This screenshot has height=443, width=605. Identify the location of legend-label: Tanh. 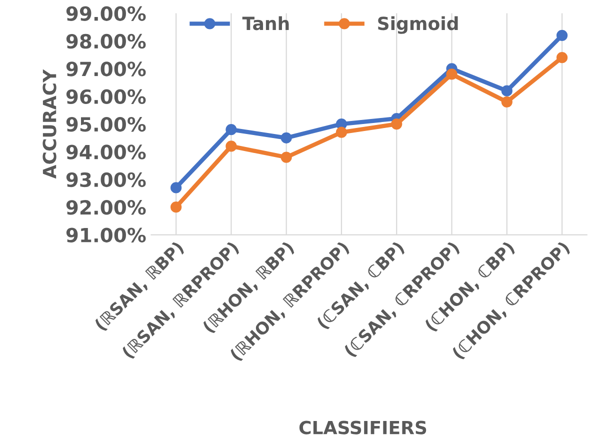
(265, 23).